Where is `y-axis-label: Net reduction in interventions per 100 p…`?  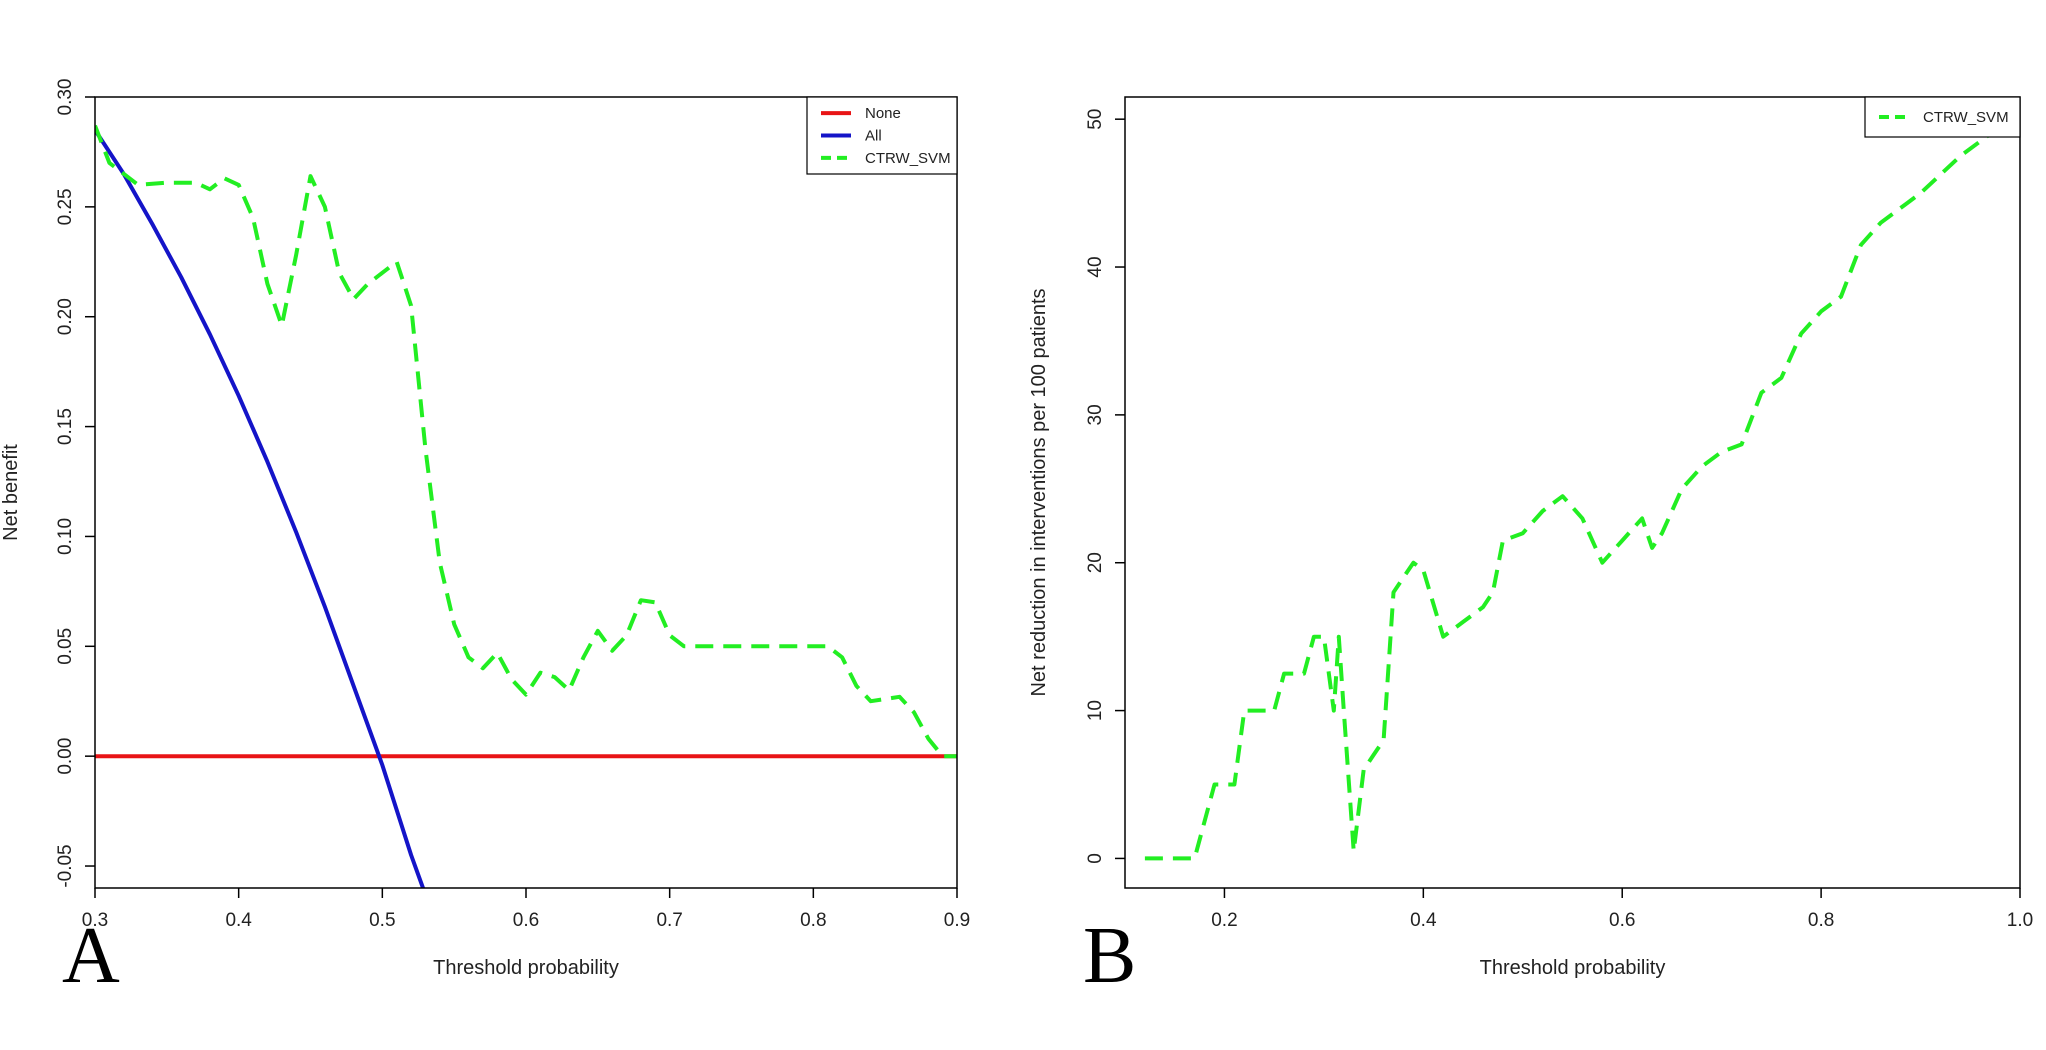 y-axis-label: Net reduction in interventions per 100 p… is located at coordinates (1039, 492).